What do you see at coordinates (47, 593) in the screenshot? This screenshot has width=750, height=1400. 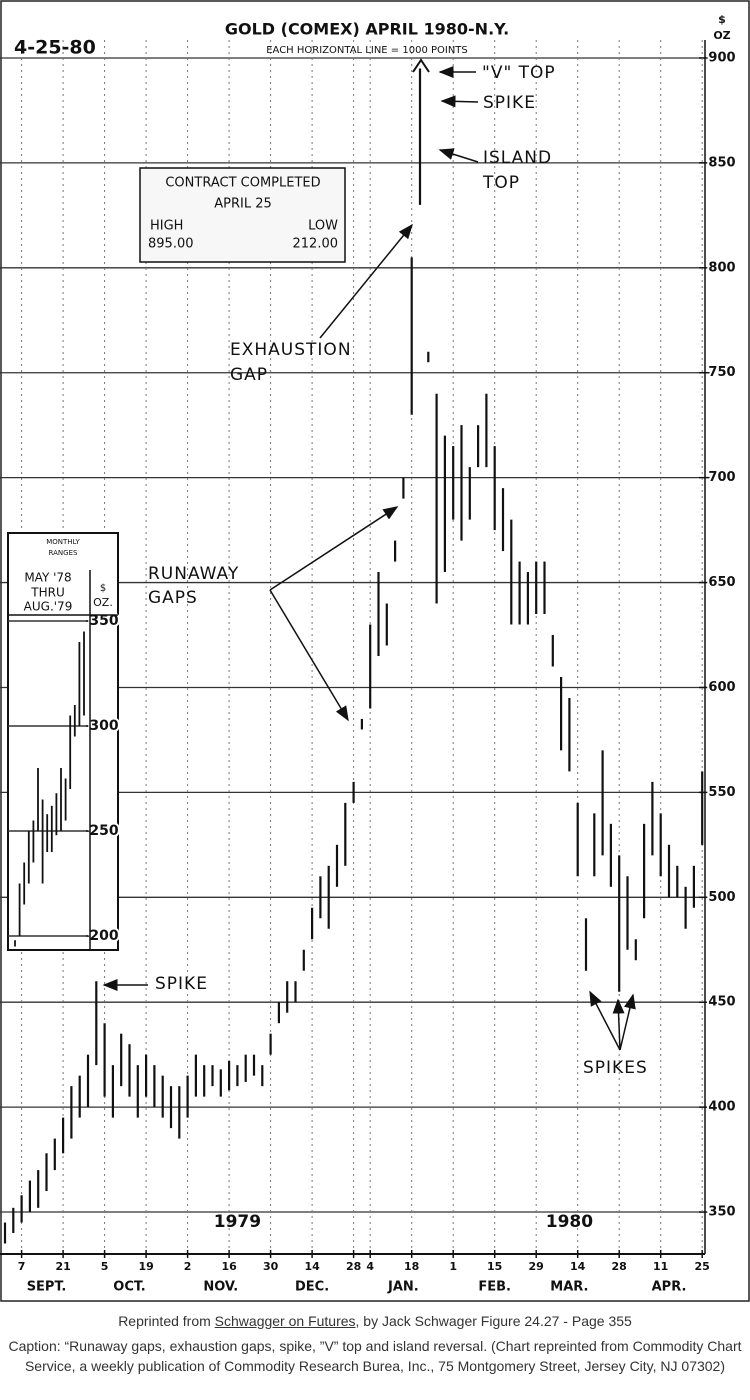 I see `inset-subtitle: THRU` at bounding box center [47, 593].